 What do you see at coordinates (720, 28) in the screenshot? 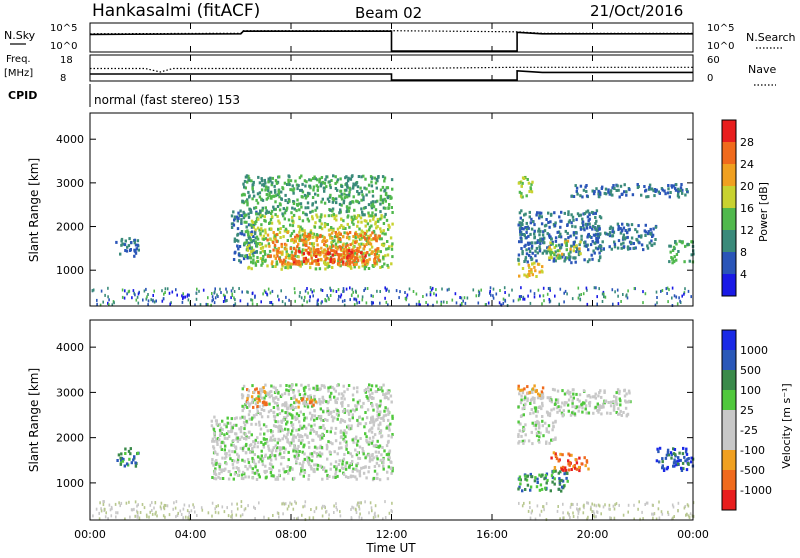
I see `nsearch-ytick-top: 10^5` at bounding box center [720, 28].